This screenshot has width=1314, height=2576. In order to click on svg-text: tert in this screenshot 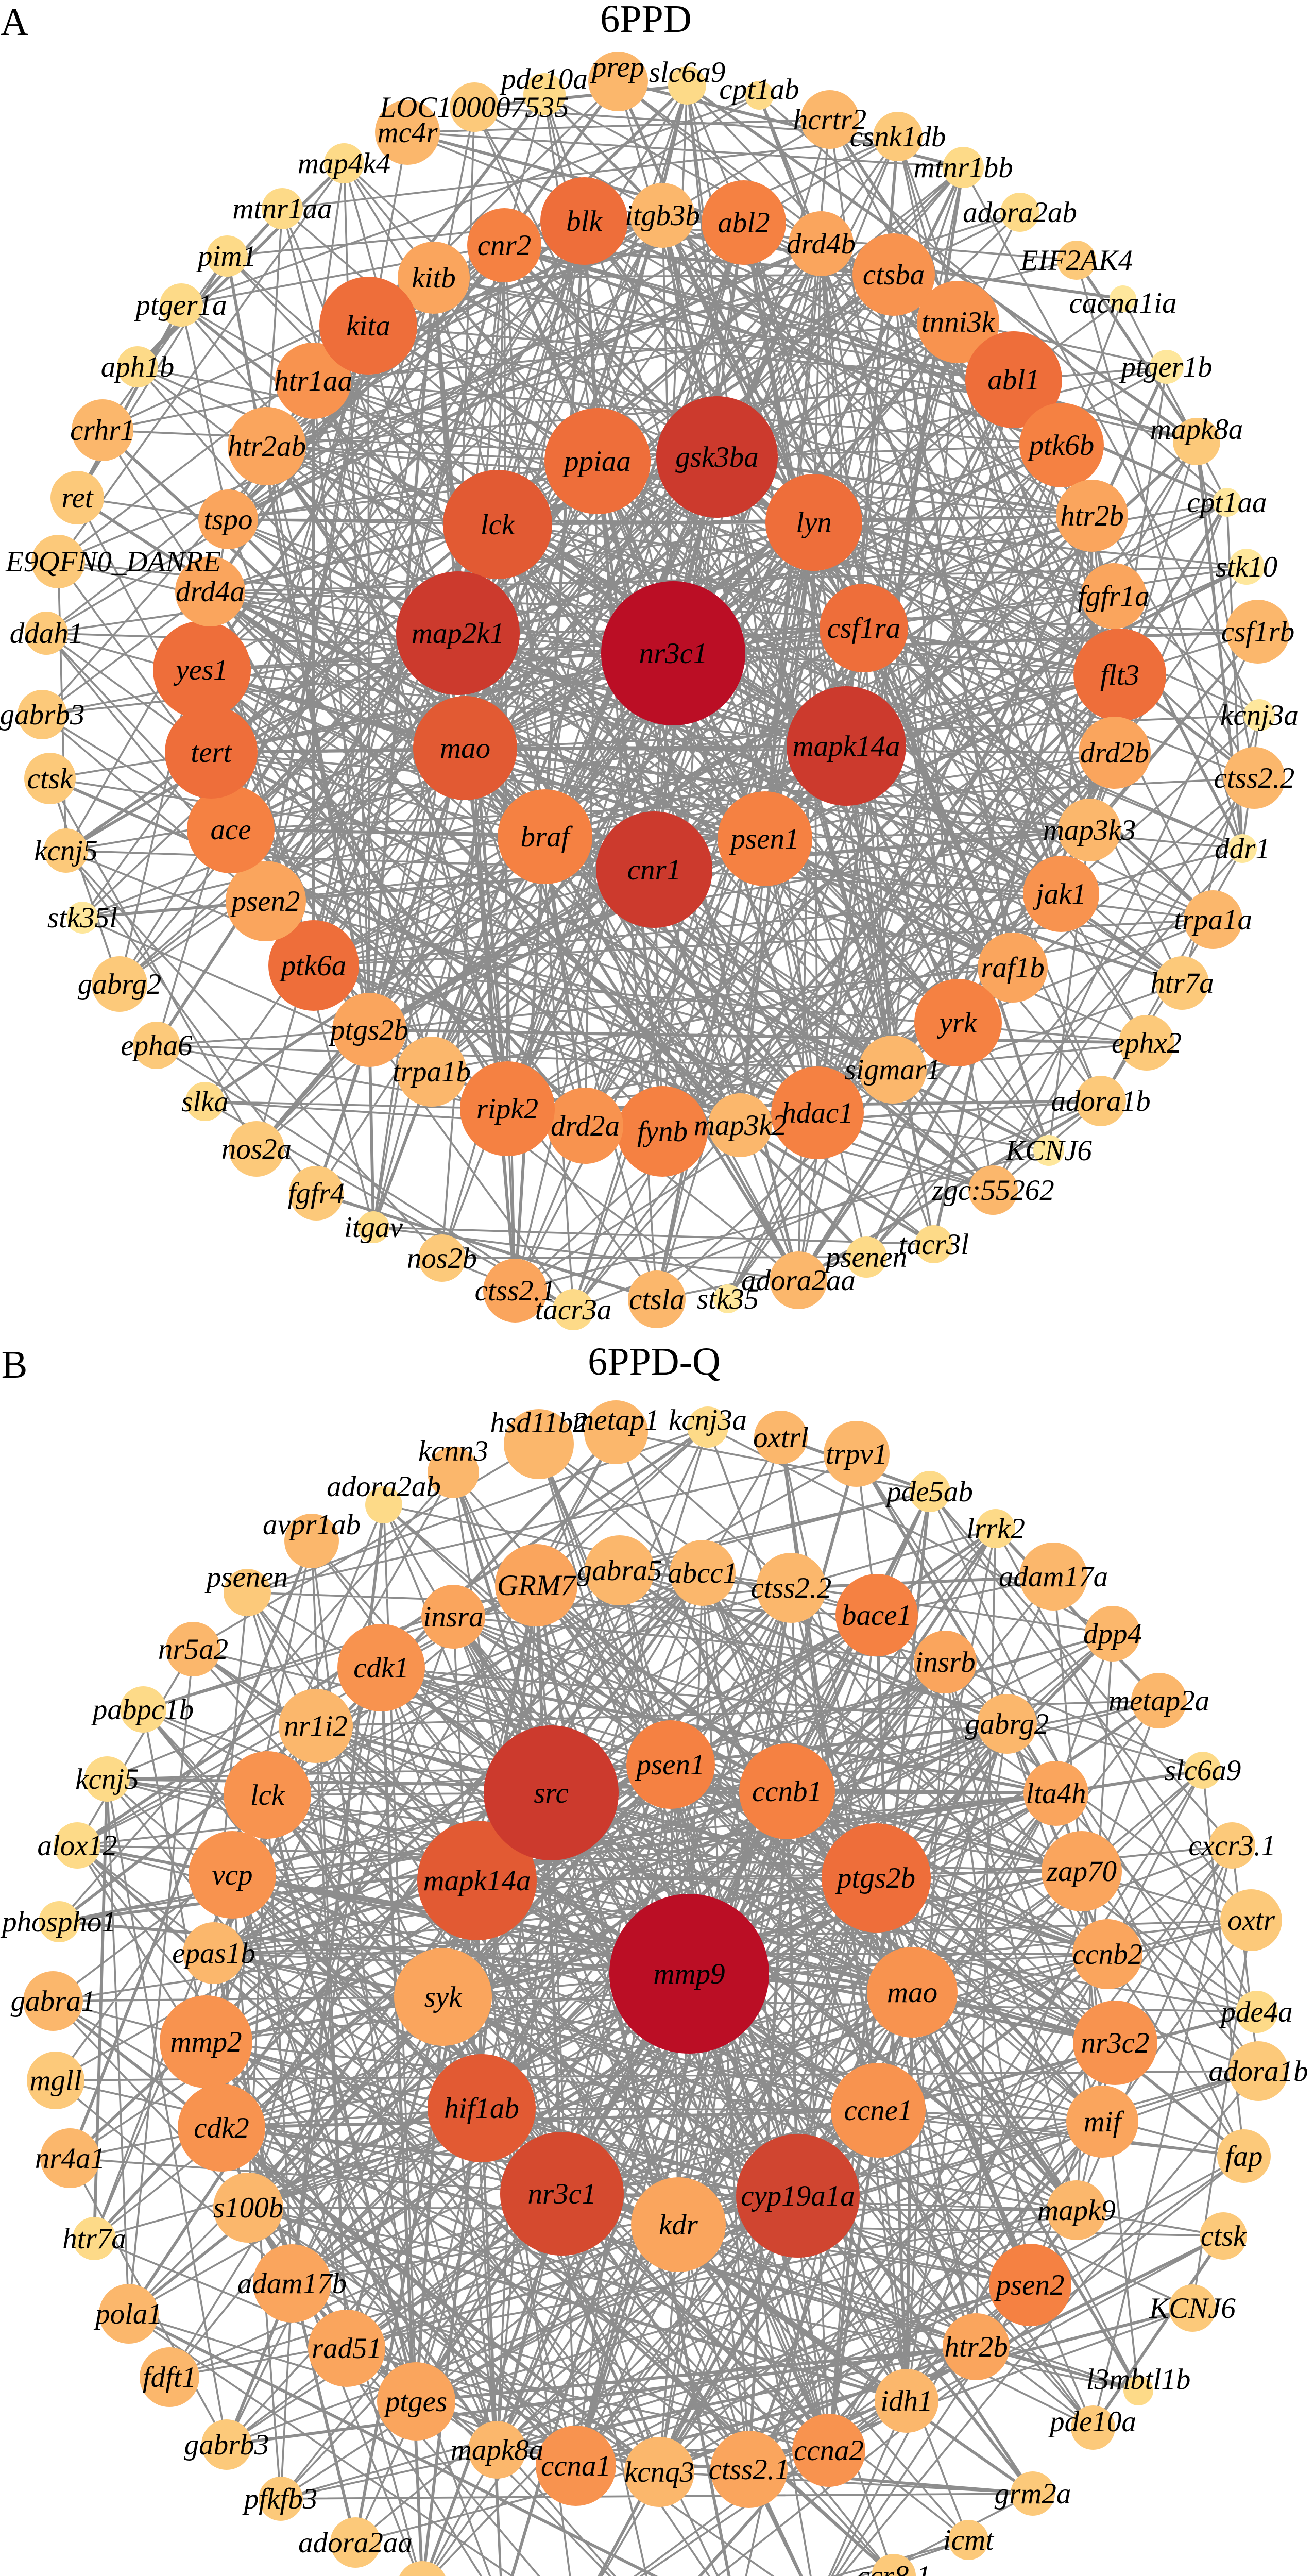, I will do `click(211, 752)`.